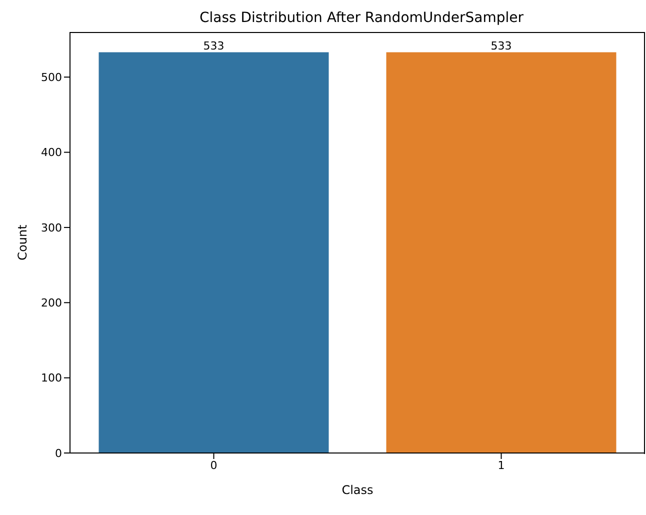  What do you see at coordinates (51, 378) in the screenshot?
I see `y-tick-label: 100` at bounding box center [51, 378].